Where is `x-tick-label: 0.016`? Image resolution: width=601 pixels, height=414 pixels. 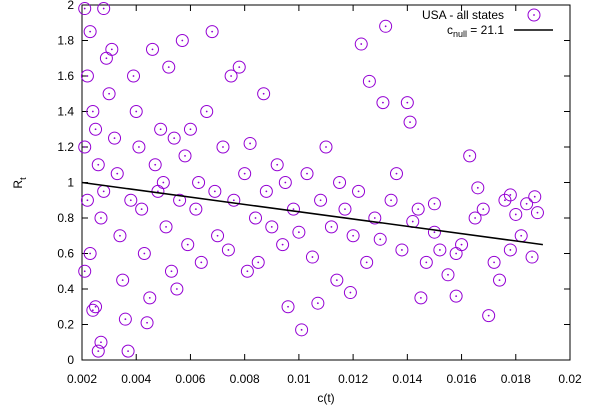 x-tick-label: 0.016 is located at coordinates (462, 379).